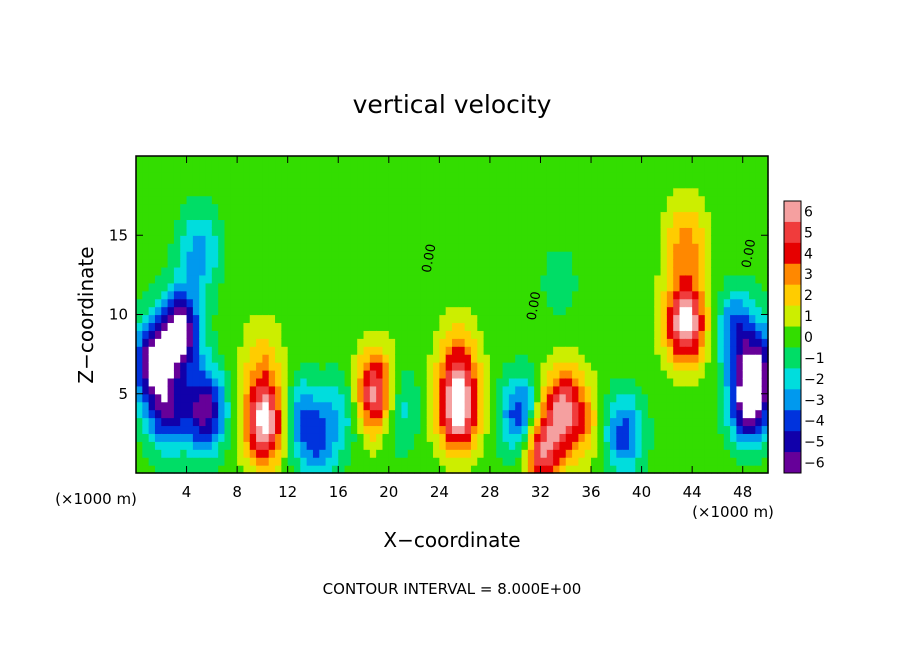  What do you see at coordinates (814, 443) in the screenshot?
I see `colorbar-label: −5` at bounding box center [814, 443].